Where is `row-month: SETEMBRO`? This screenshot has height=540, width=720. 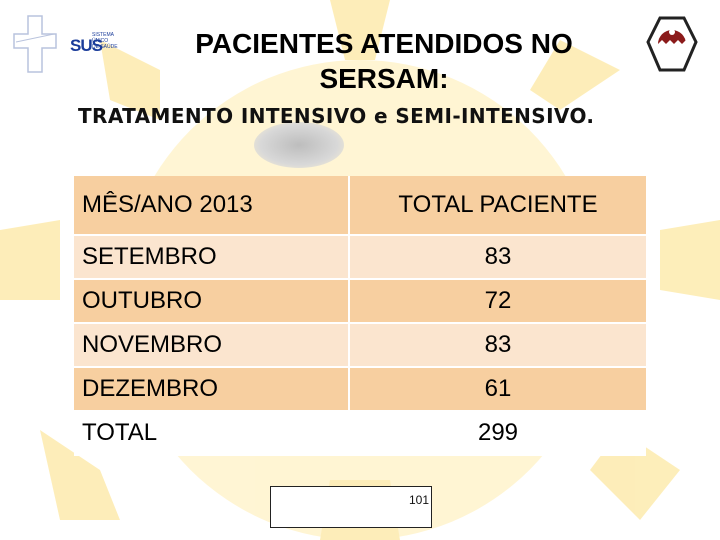
row-month: SETEMBRO is located at coordinates (212, 257).